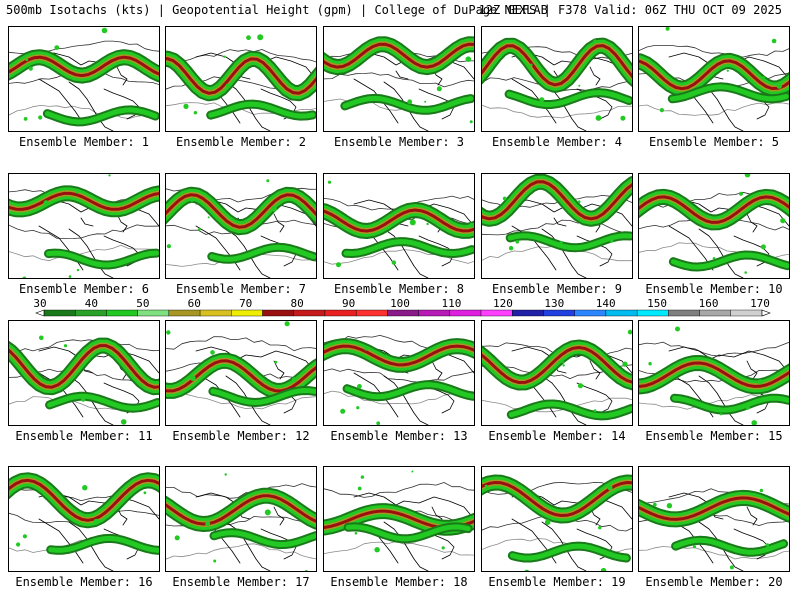  What do you see at coordinates (296, 303) in the screenshot?
I see `colorbar-label: 80` at bounding box center [296, 303].